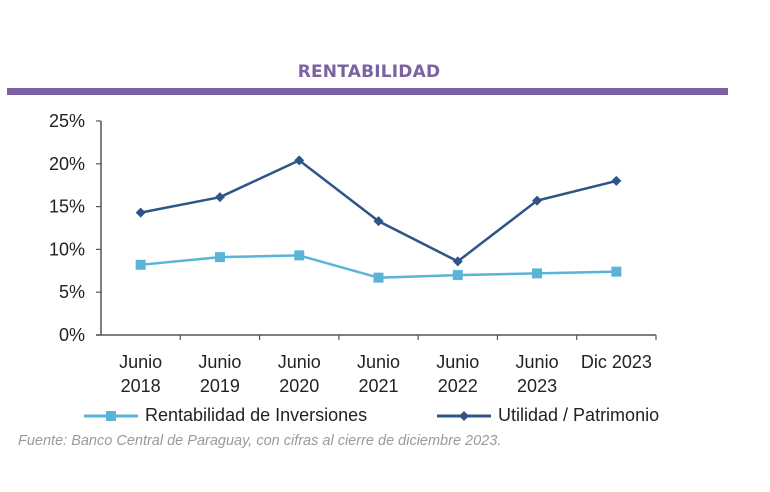 The image size is (770, 492). What do you see at coordinates (299, 386) in the screenshot?
I see `x-tick-label: 2020` at bounding box center [299, 386].